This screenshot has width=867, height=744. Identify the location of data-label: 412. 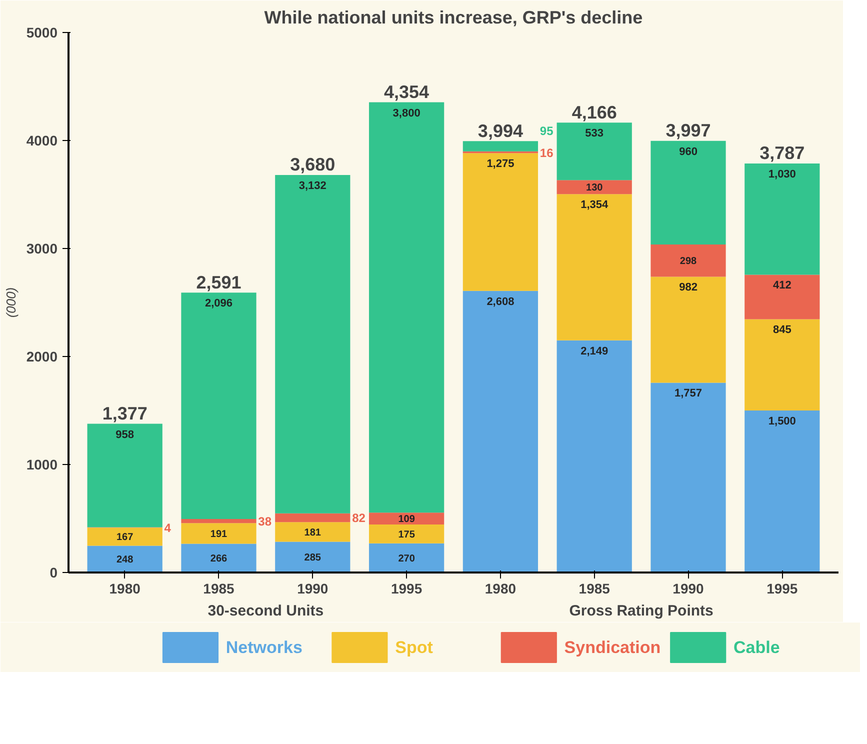
(782, 286).